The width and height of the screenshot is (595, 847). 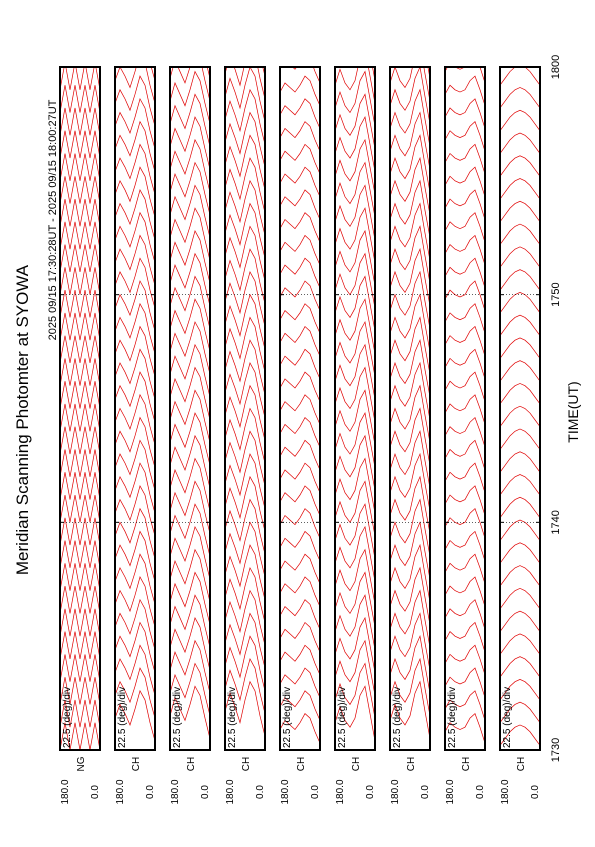 What do you see at coordinates (370, 792) in the screenshot?
I see `angle-tick-label: 0.0` at bounding box center [370, 792].